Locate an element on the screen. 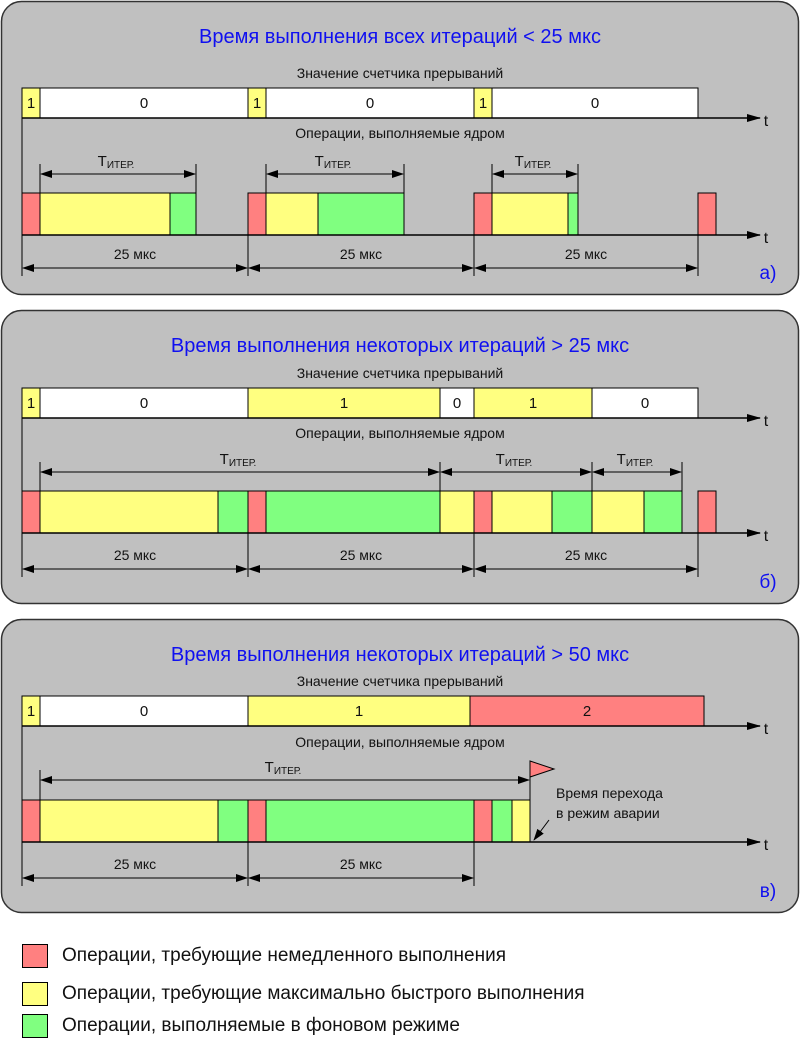 This screenshot has width=800, height=1039. failure-label: в режим аварии is located at coordinates (608, 813).